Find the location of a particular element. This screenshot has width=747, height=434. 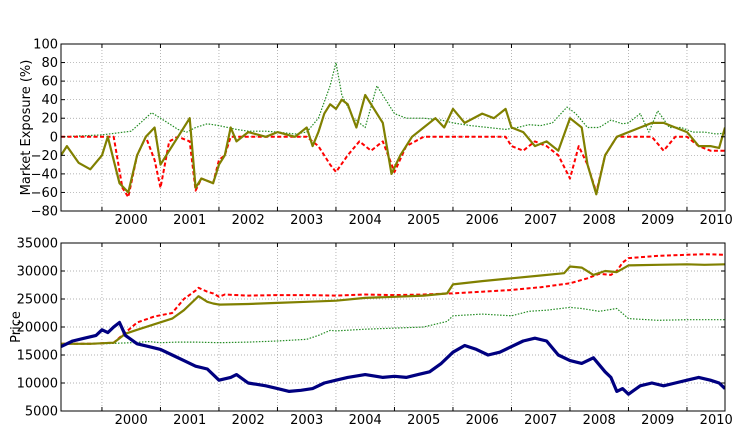

y-axis-label: Market Exposure (%) is located at coordinates (26, 128).